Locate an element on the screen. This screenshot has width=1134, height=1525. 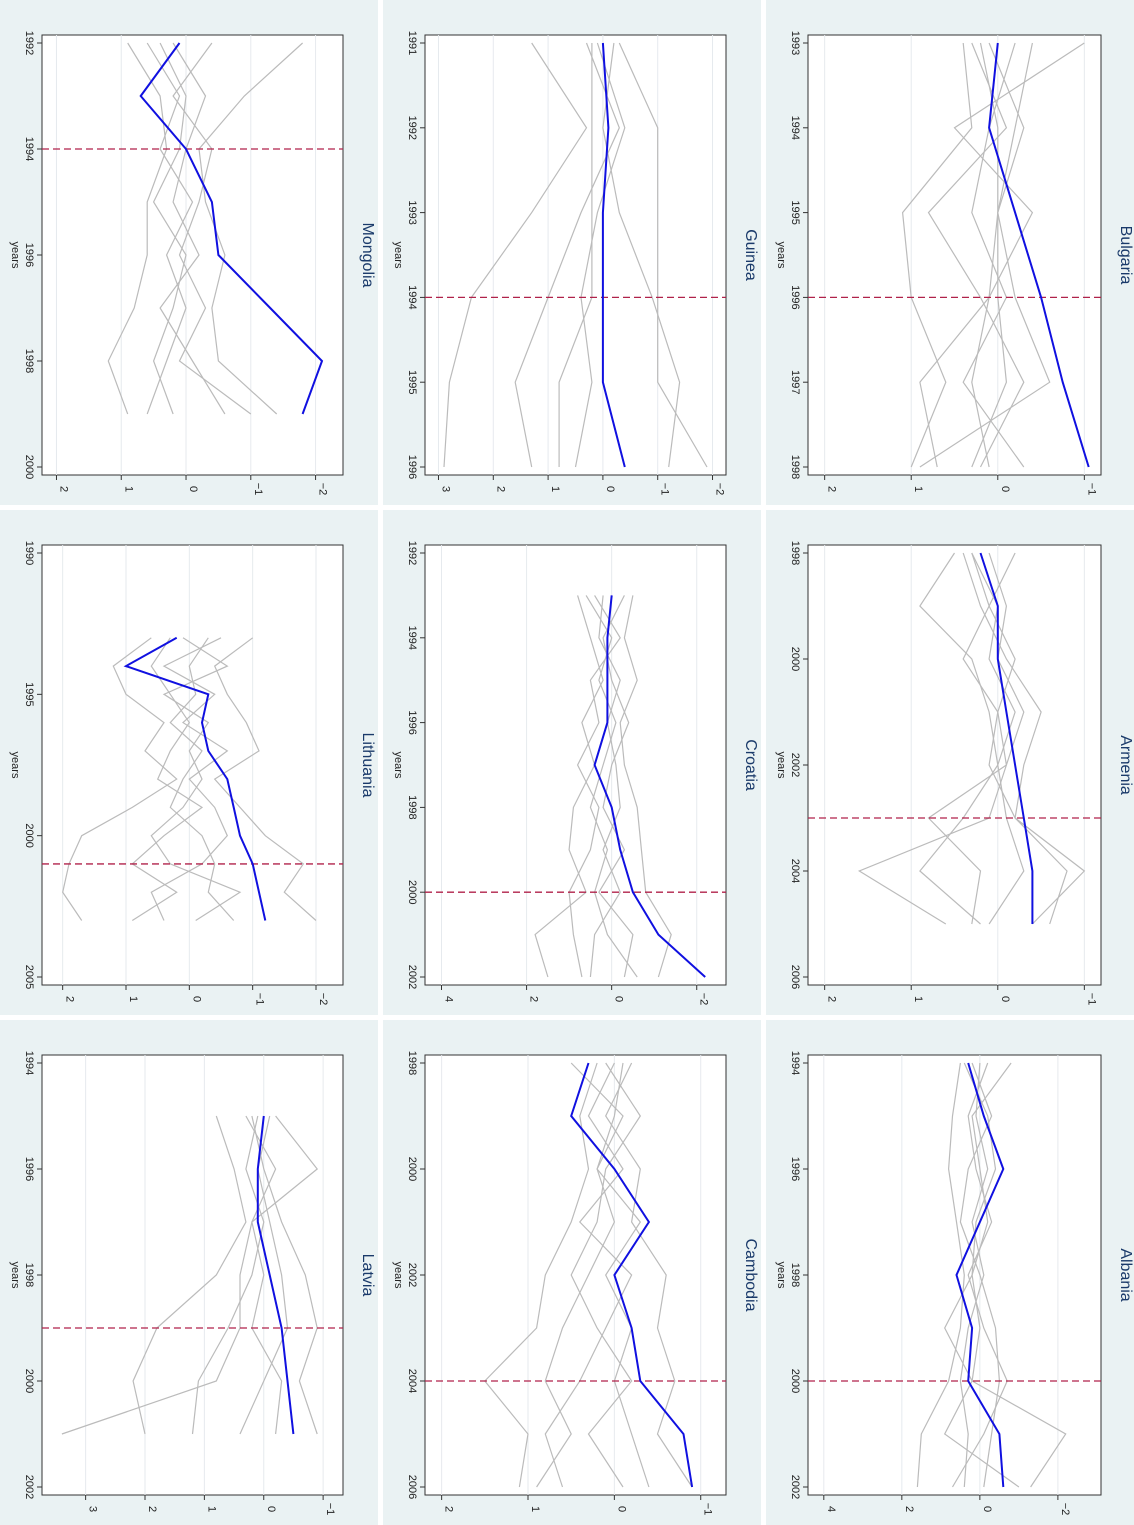
chart-title: Croatia is located at coordinates (750, 765).